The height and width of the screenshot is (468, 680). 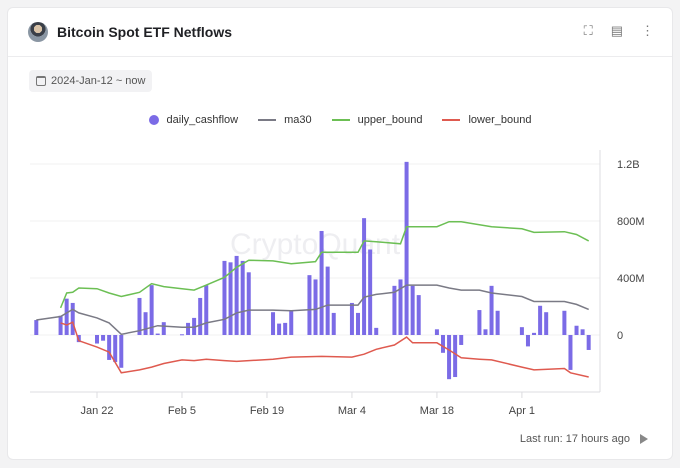 What do you see at coordinates (437, 411) in the screenshot?
I see `x-tick-label: Mar 18` at bounding box center [437, 411].